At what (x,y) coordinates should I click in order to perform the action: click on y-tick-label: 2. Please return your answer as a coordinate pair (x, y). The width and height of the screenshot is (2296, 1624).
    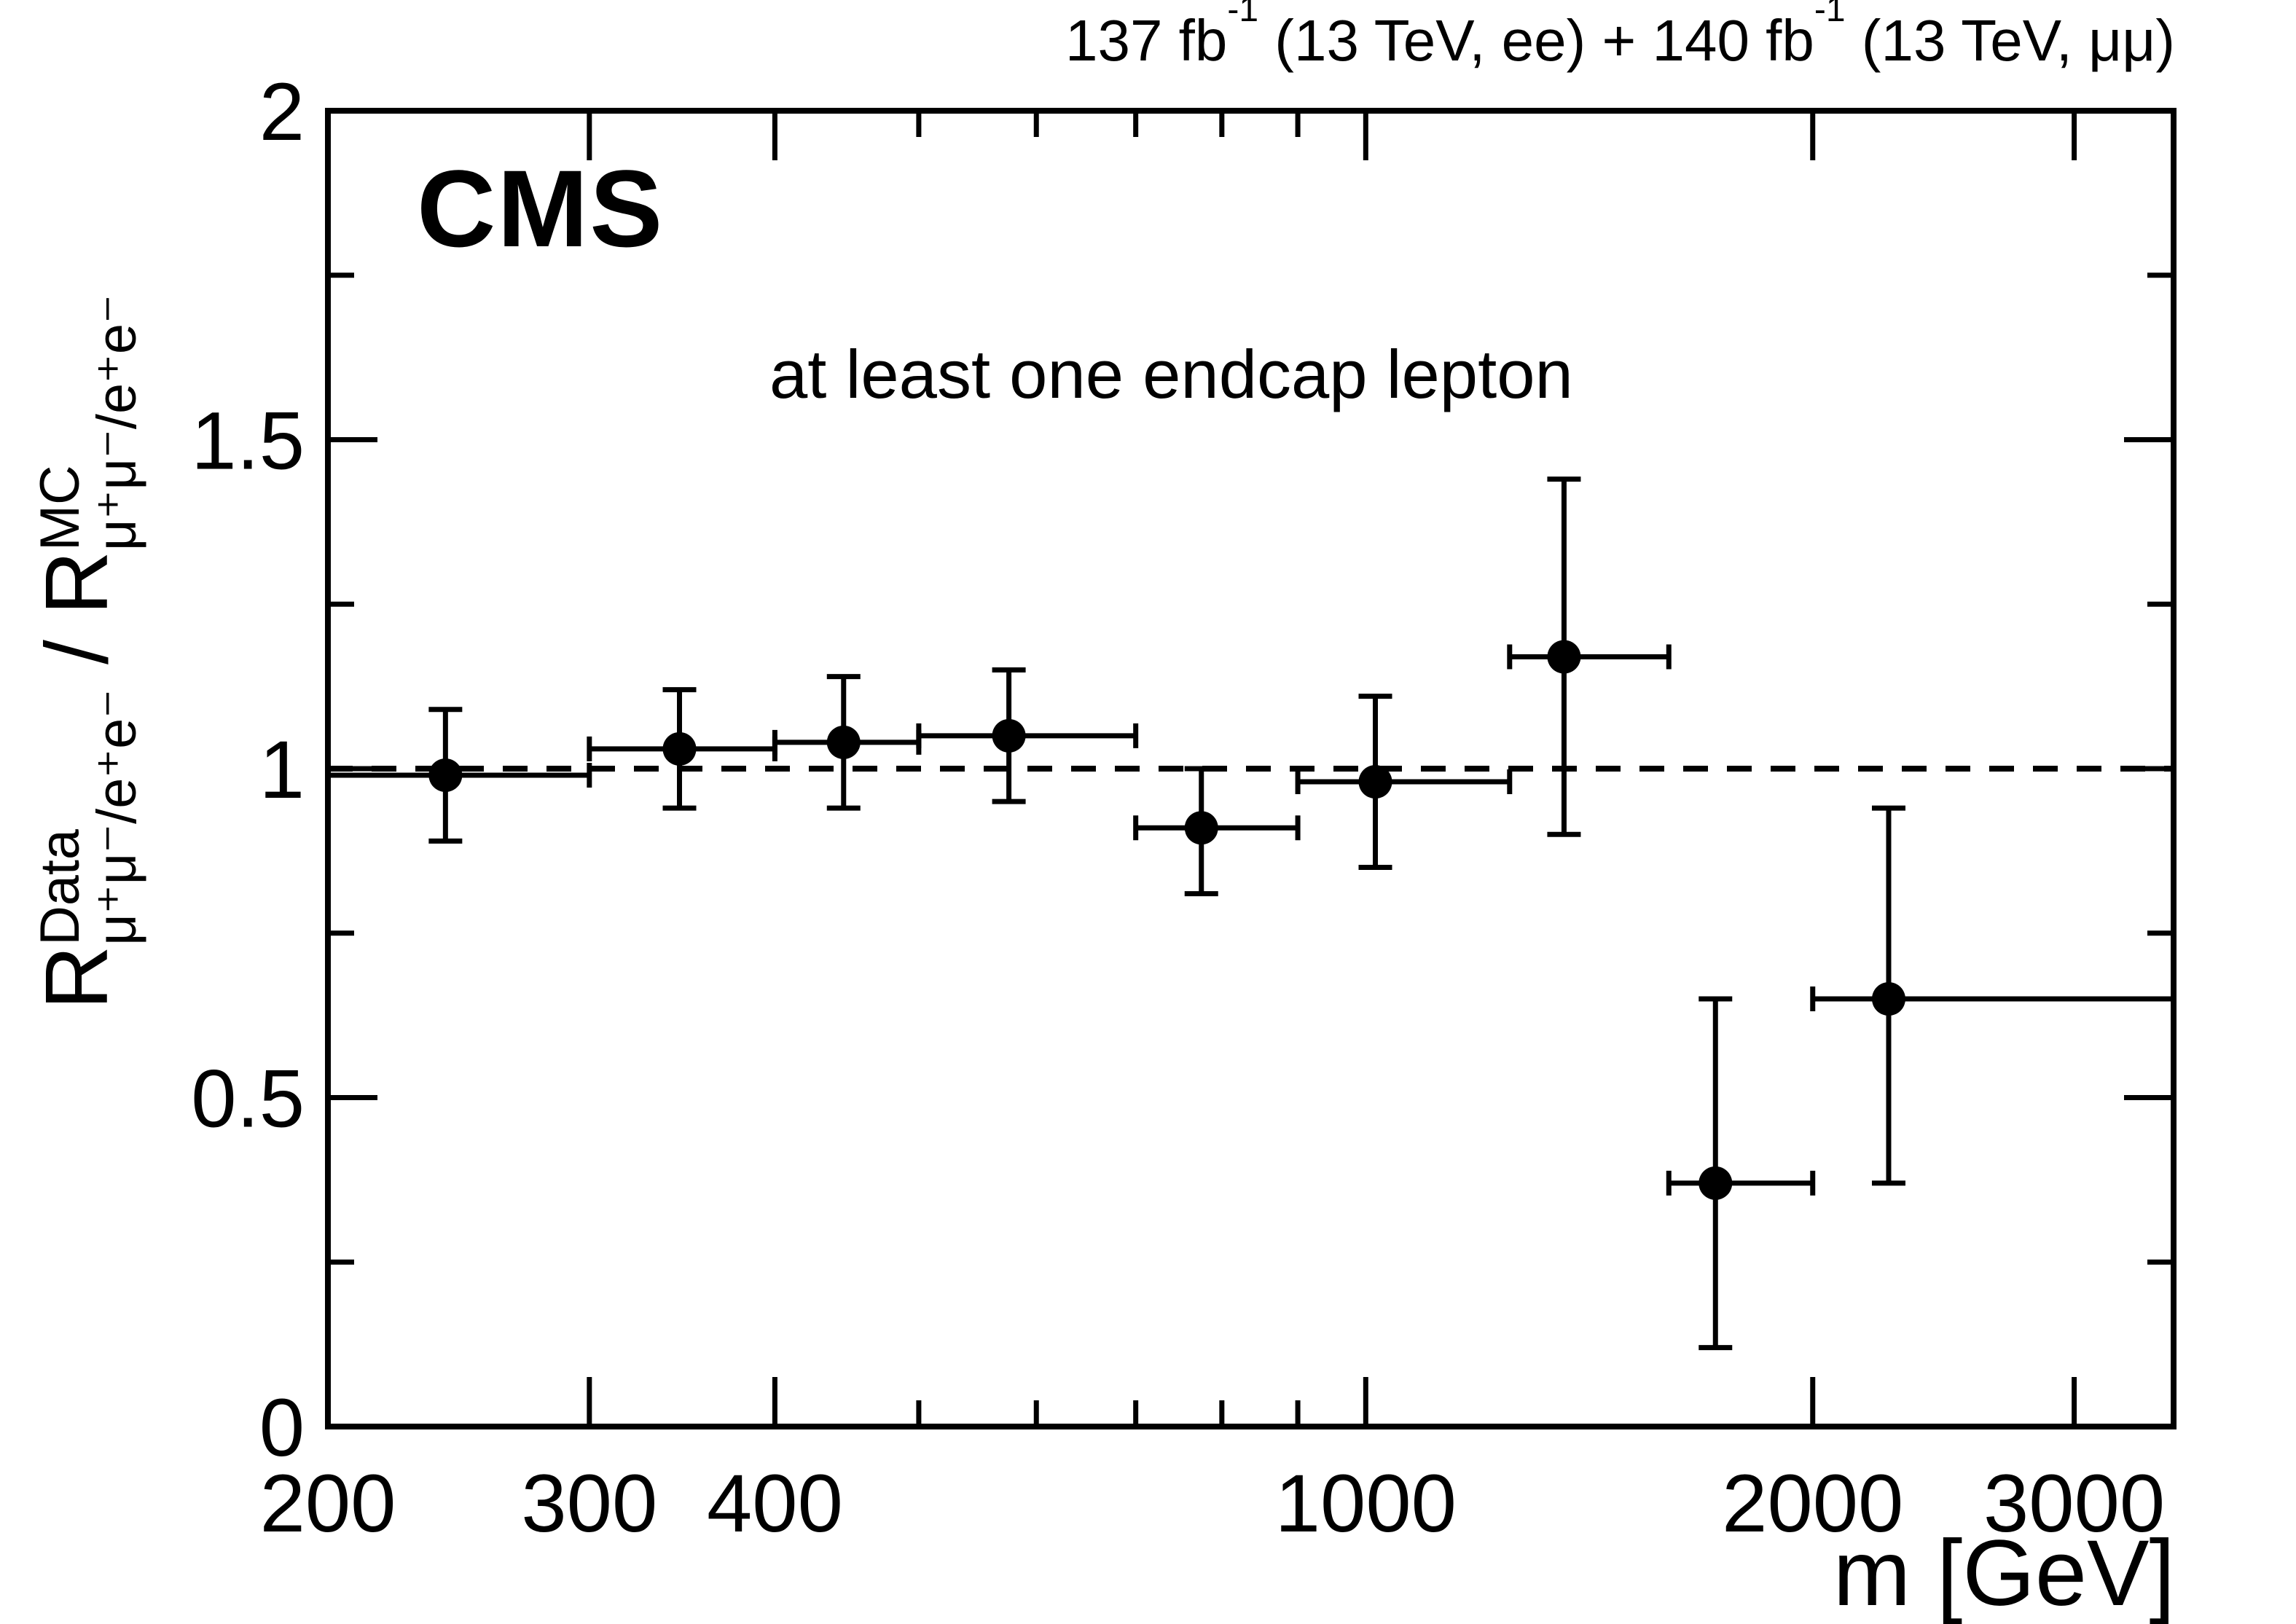
    Looking at the image, I should click on (282, 111).